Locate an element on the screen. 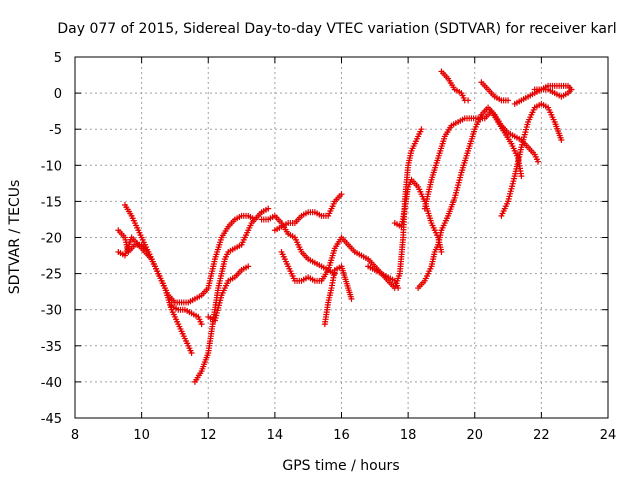 This screenshot has width=640, height=480. series-sat-a is located at coordinates (193, 255).